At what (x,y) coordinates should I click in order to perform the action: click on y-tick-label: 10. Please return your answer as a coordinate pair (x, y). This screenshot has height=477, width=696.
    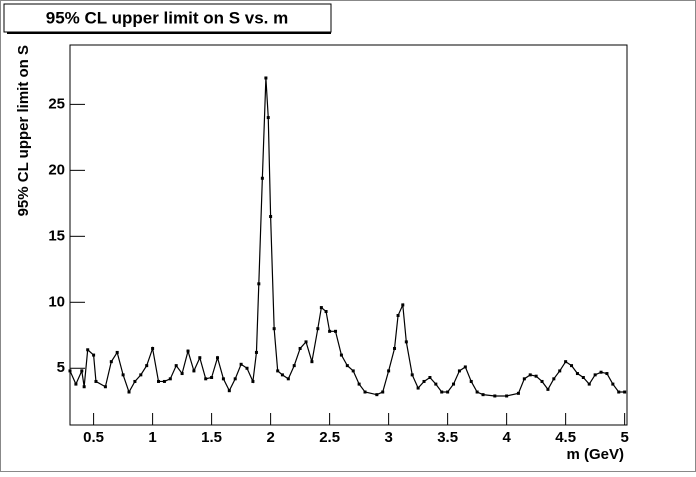
    Looking at the image, I should click on (56, 301).